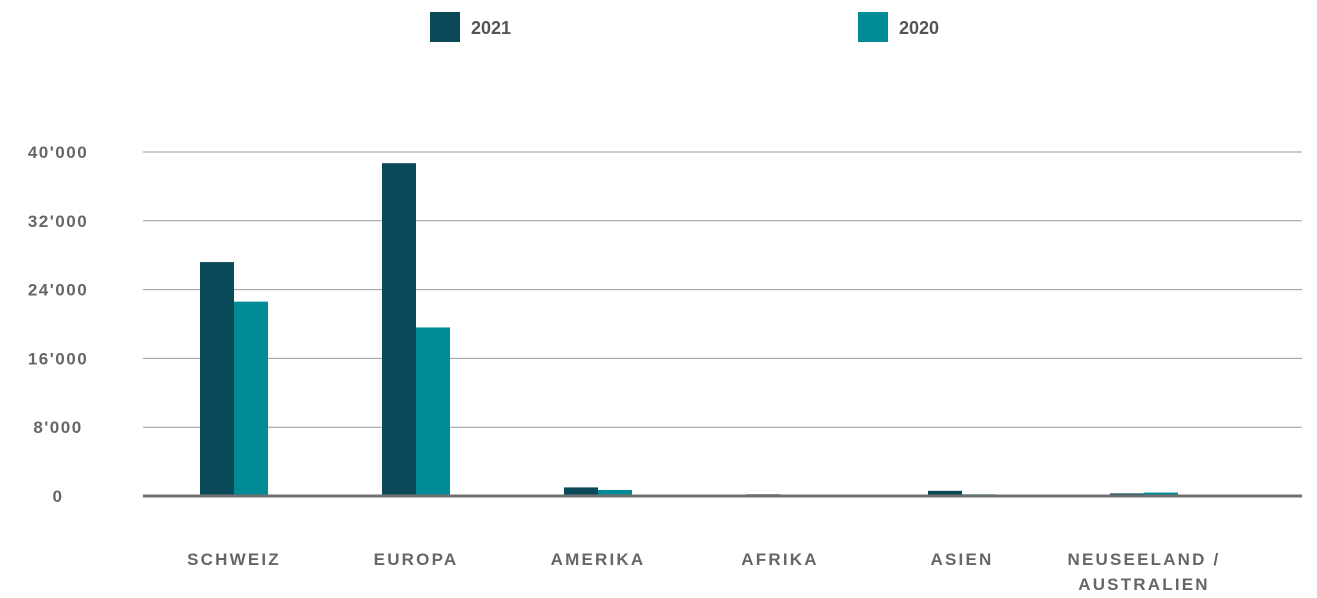 Image resolution: width=1317 pixels, height=598 pixels. I want to click on x-category-label: ASIEN, so click(962, 559).